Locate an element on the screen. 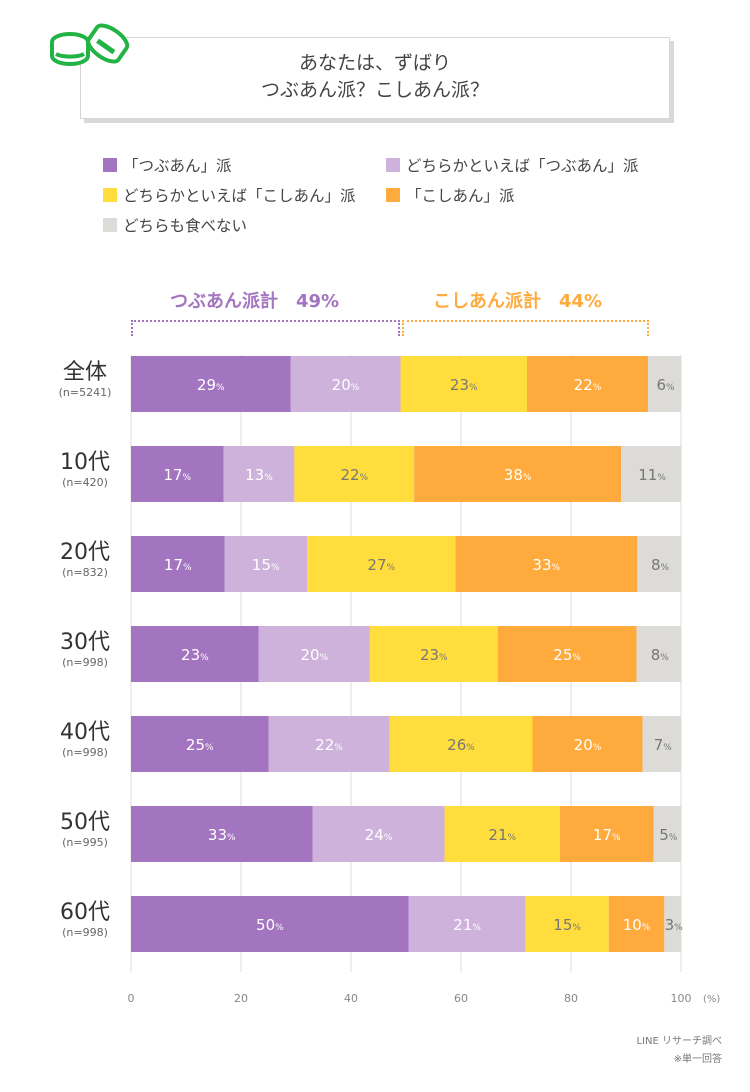  legend-label: 「つぶあん」派 is located at coordinates (177, 166).